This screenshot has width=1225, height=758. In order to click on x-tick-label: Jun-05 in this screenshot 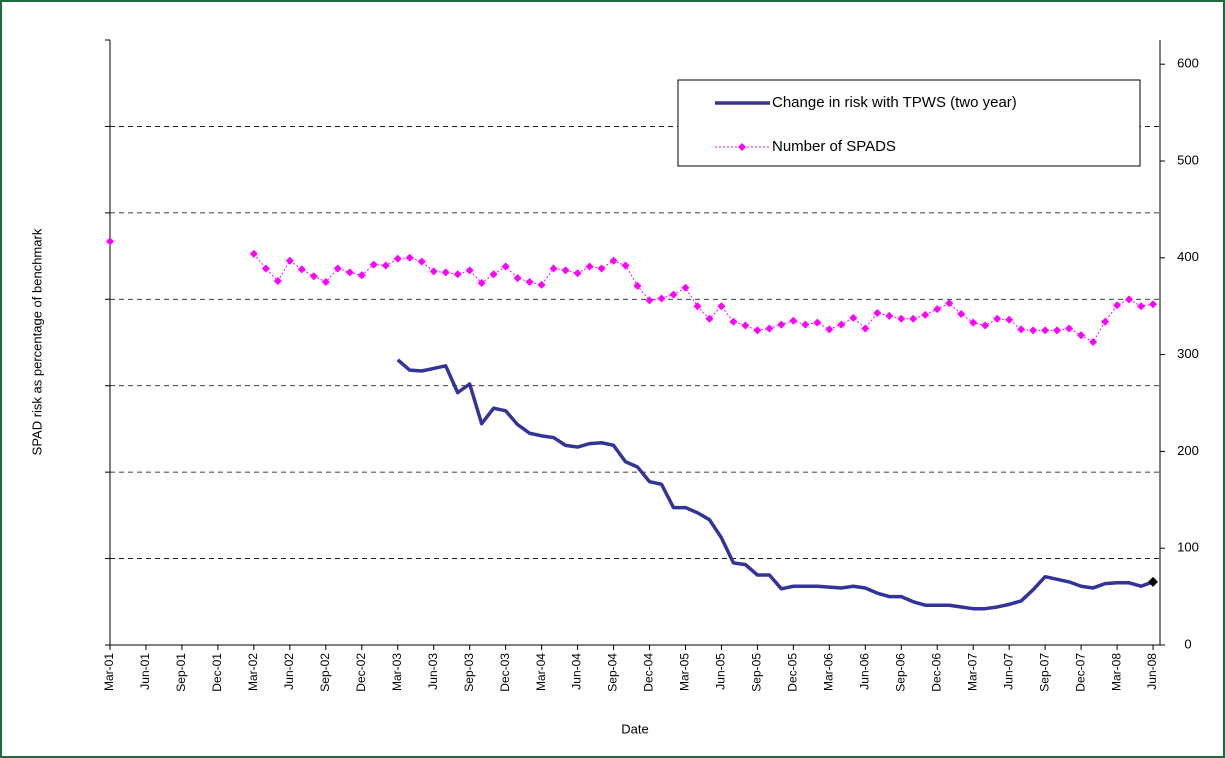, I will do `click(721, 671)`.